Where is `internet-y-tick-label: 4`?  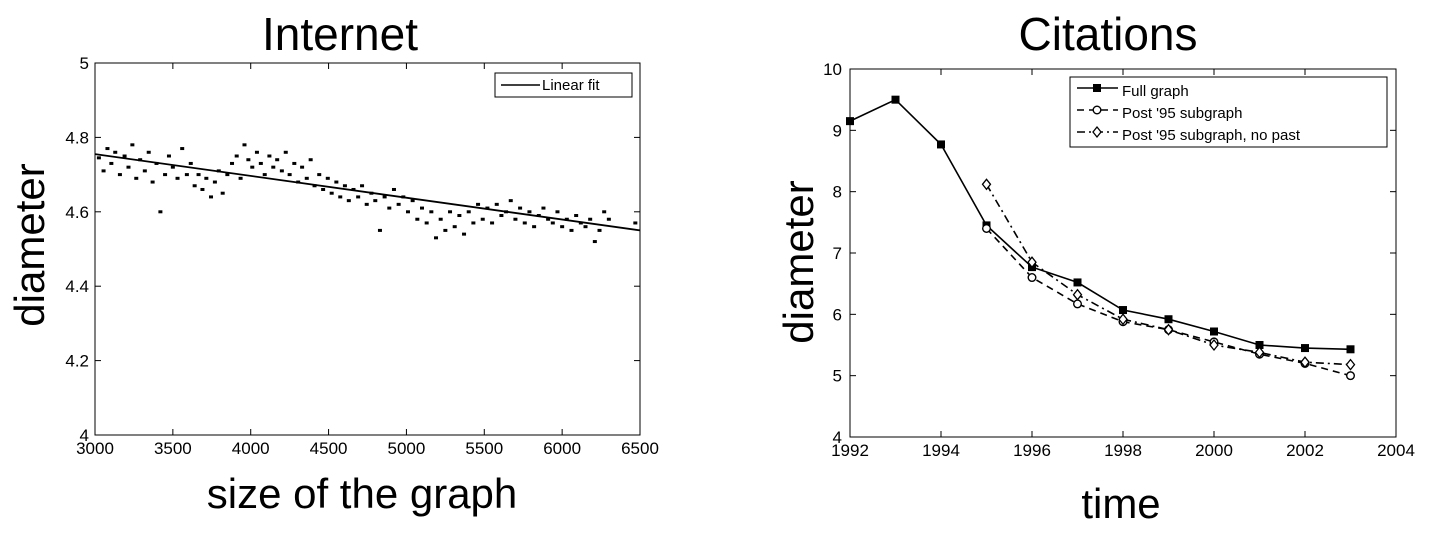
internet-y-tick-label: 4 is located at coordinates (84, 435).